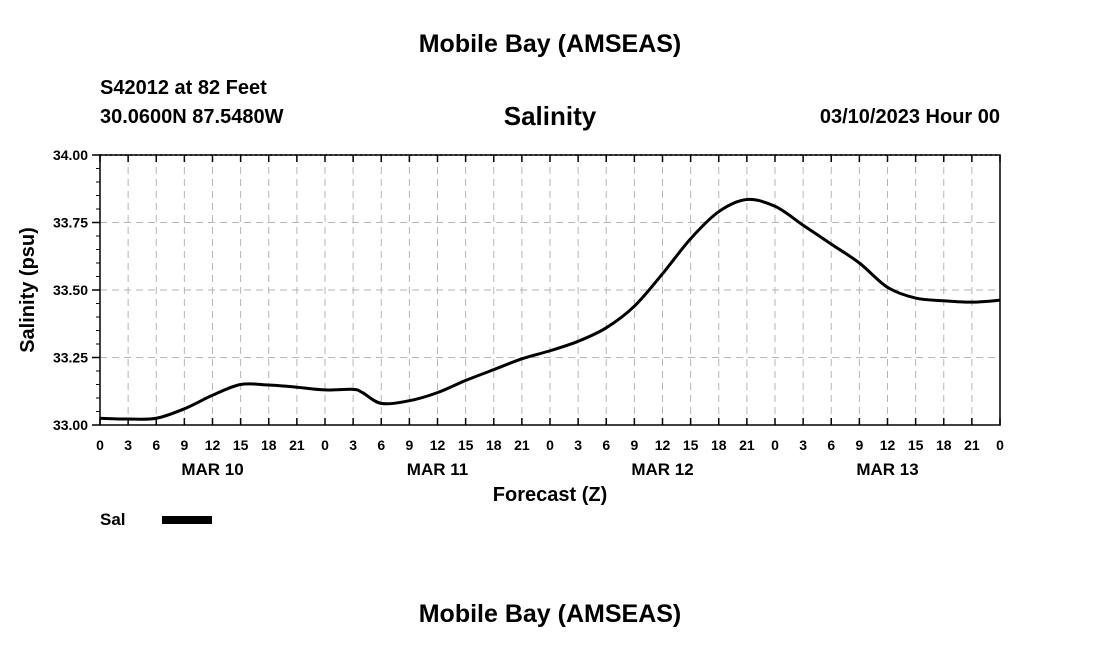  What do you see at coordinates (887, 469) in the screenshot?
I see `day-label: MAR 13` at bounding box center [887, 469].